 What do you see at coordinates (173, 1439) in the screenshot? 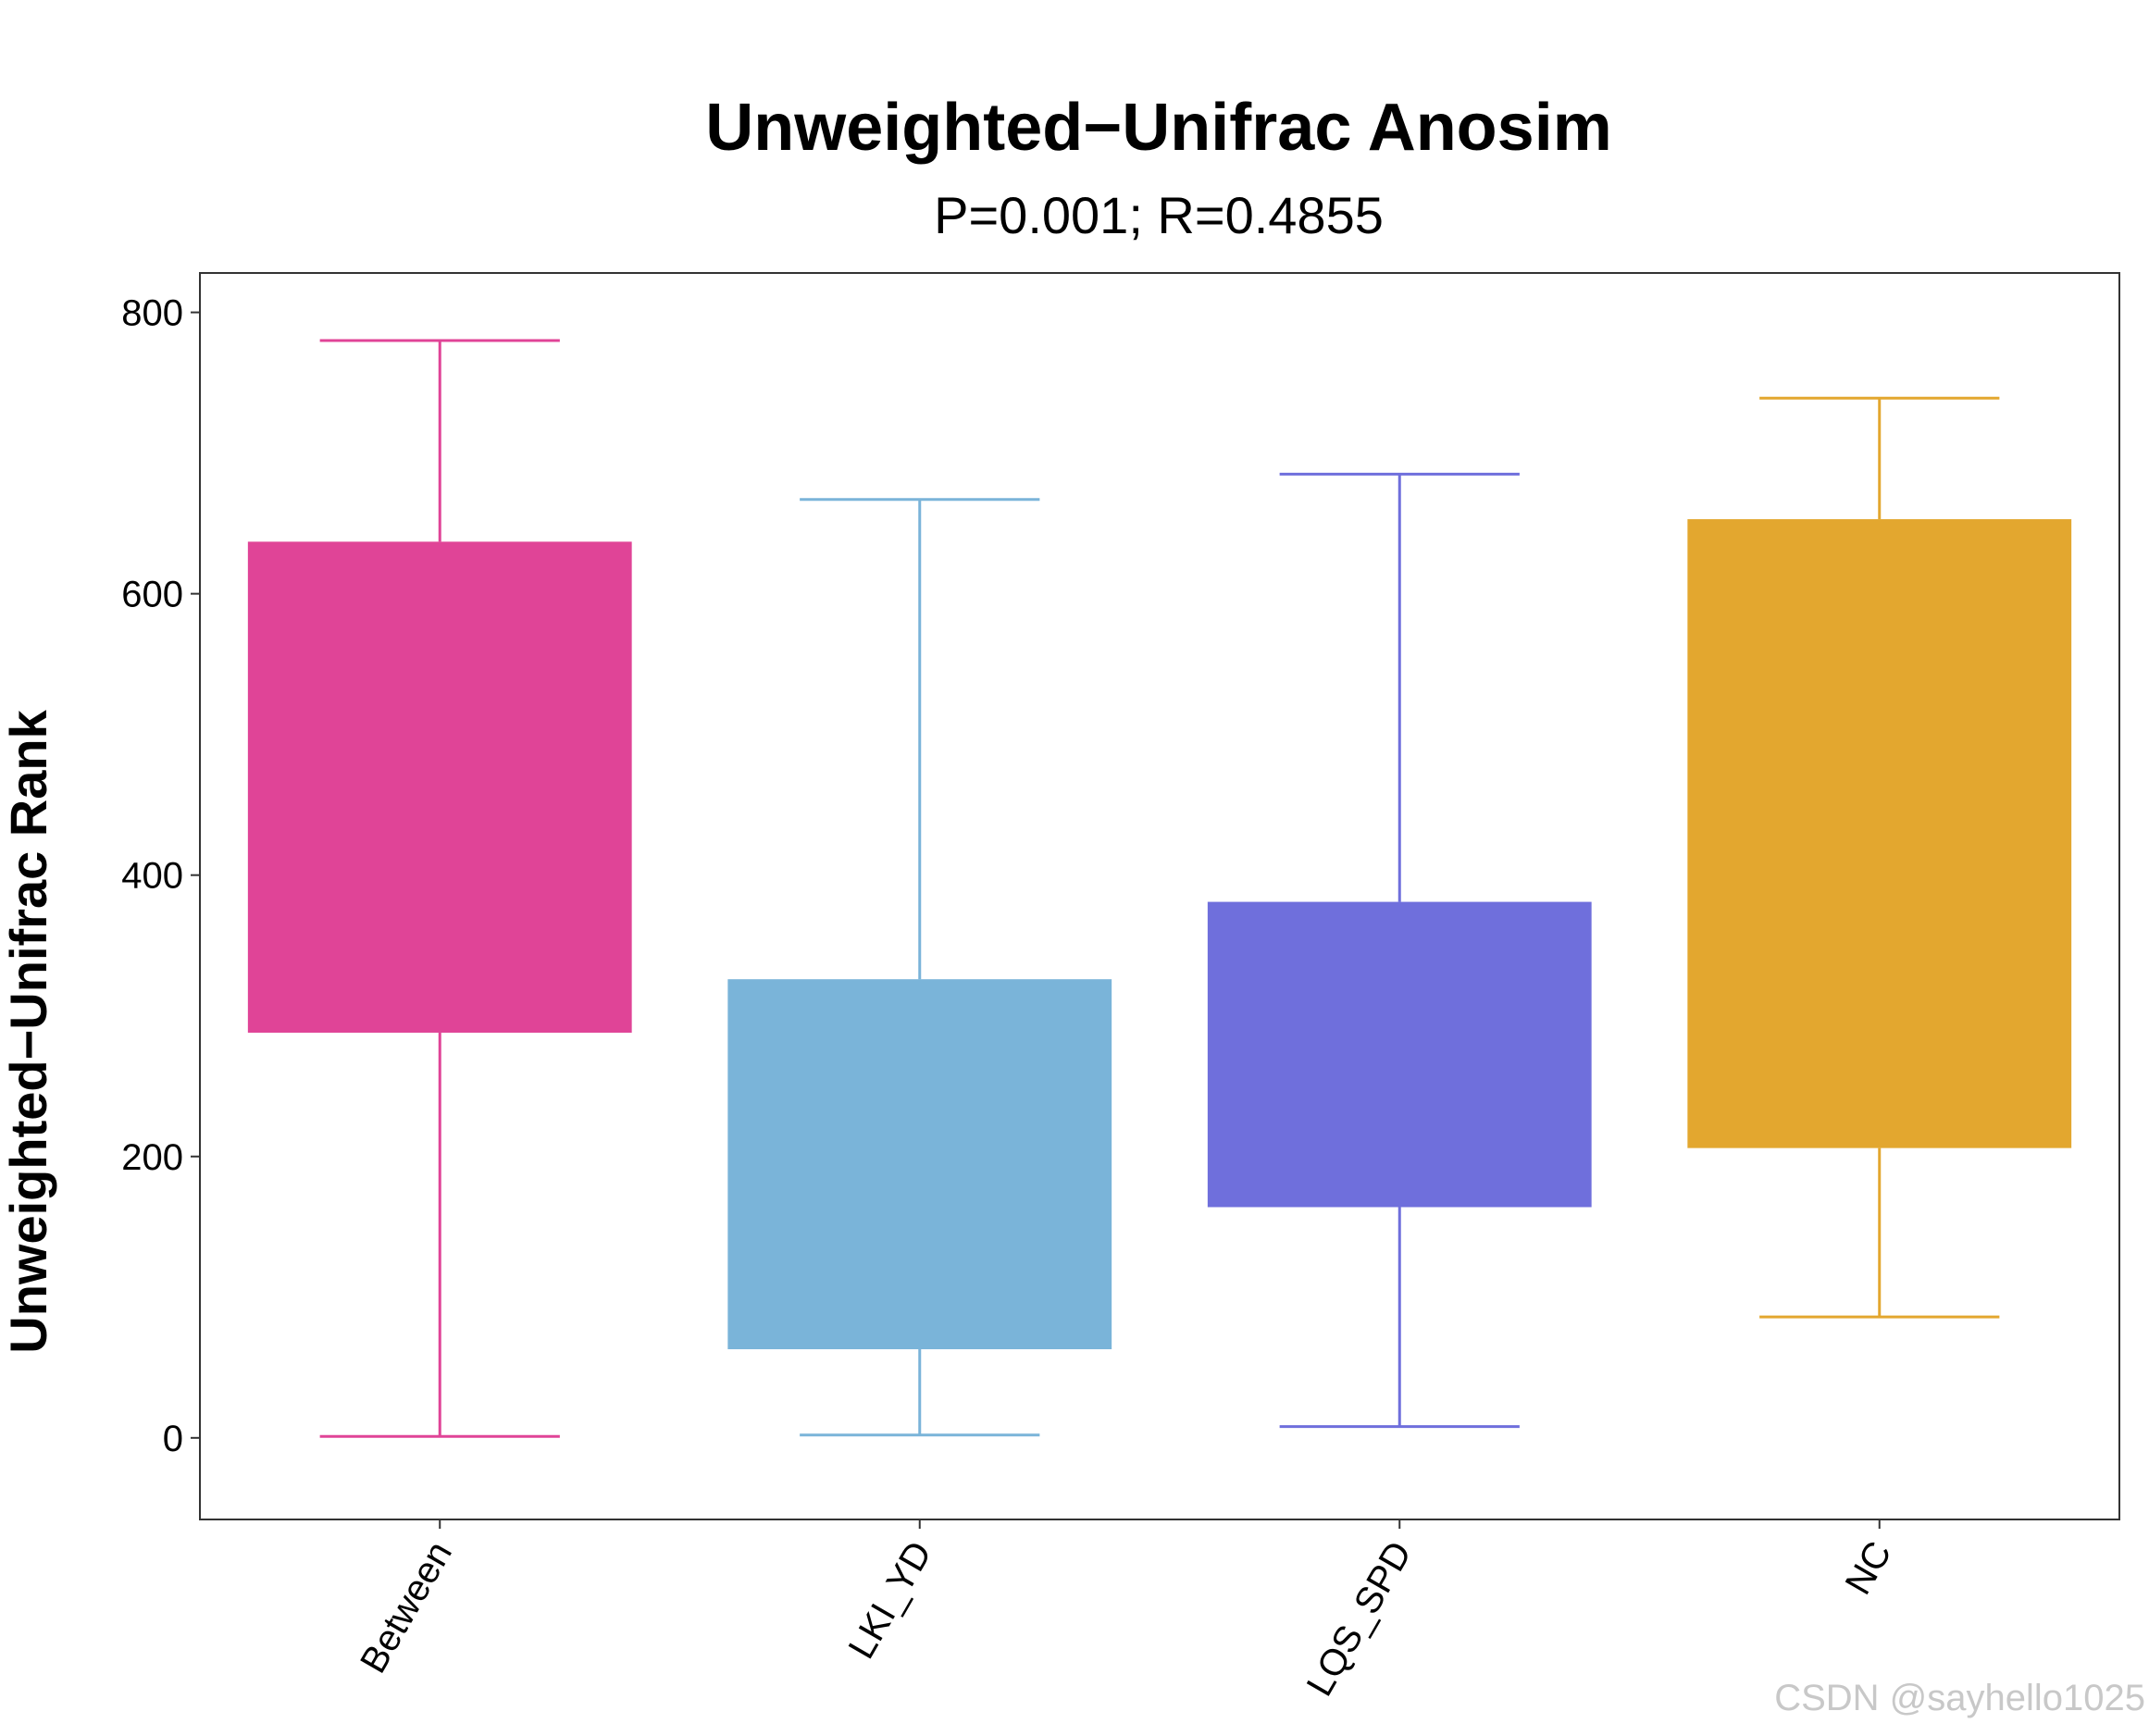
I see `y-tick-label-0: 0` at bounding box center [173, 1439].